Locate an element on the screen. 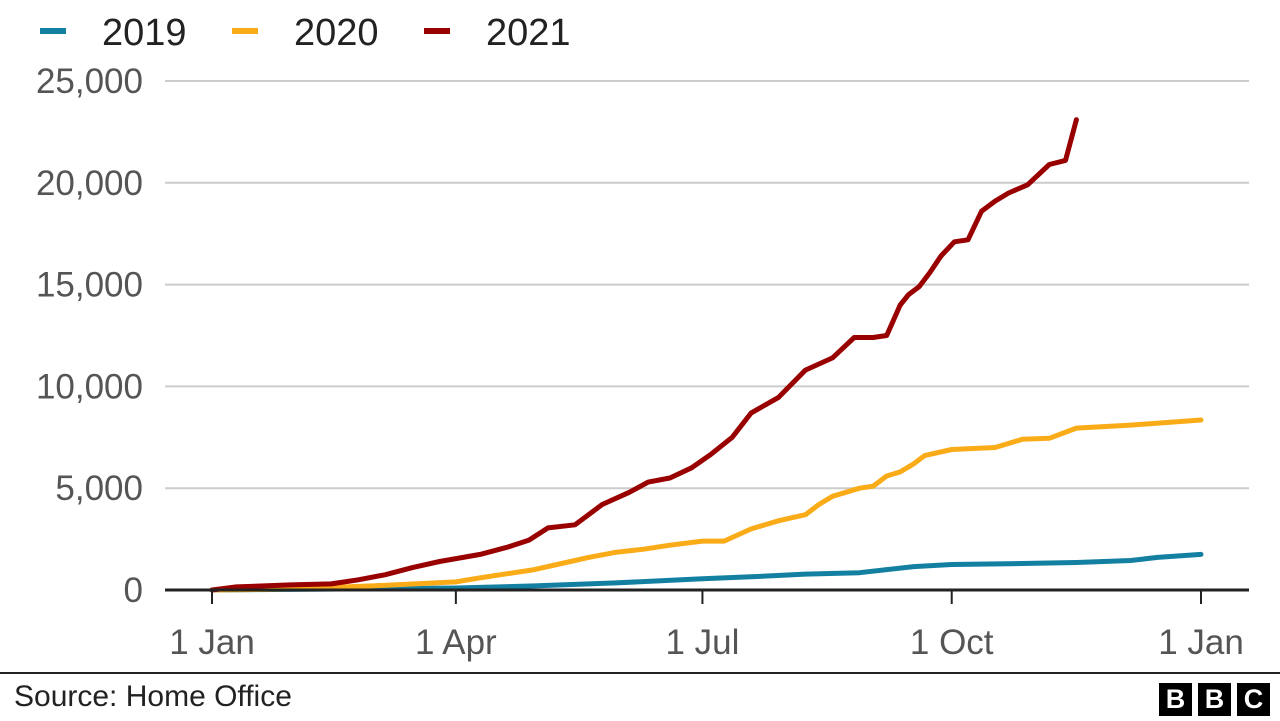 The height and width of the screenshot is (721, 1280). y-tick-label: 0 is located at coordinates (133, 590).